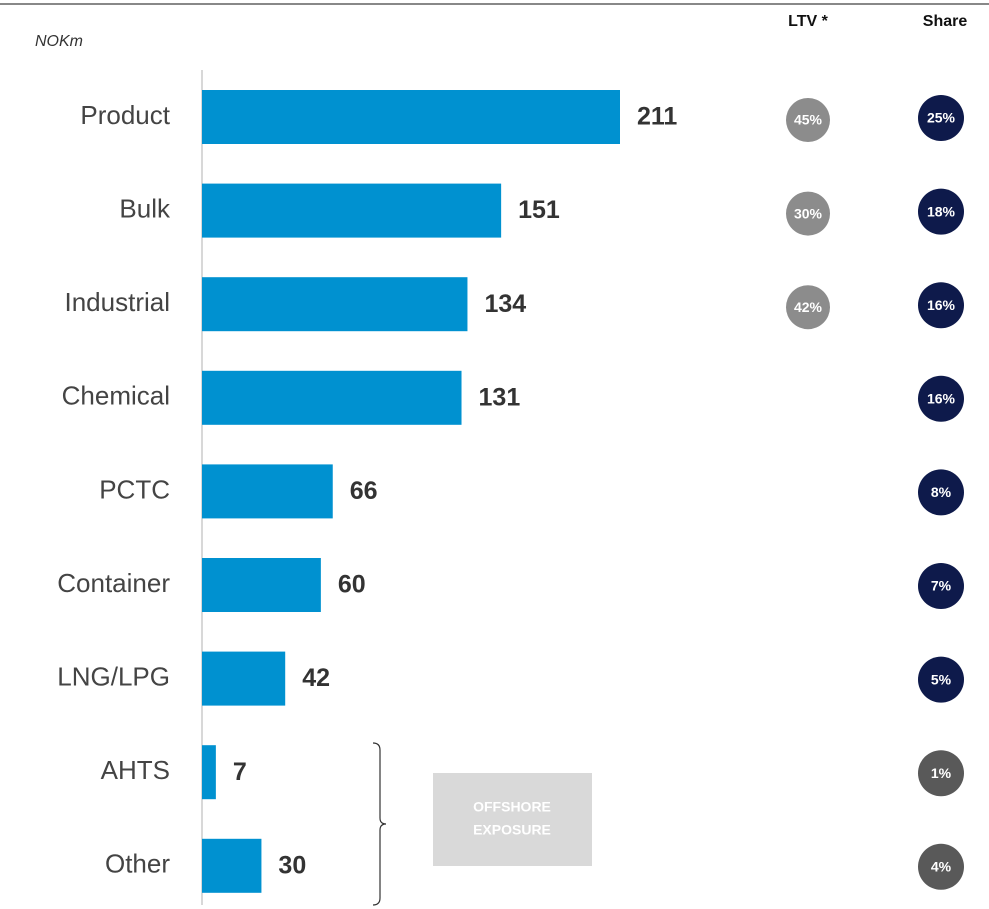 The image size is (989, 909). Describe the element at coordinates (59, 41) in the screenshot. I see `unit-label: NOKm` at that location.